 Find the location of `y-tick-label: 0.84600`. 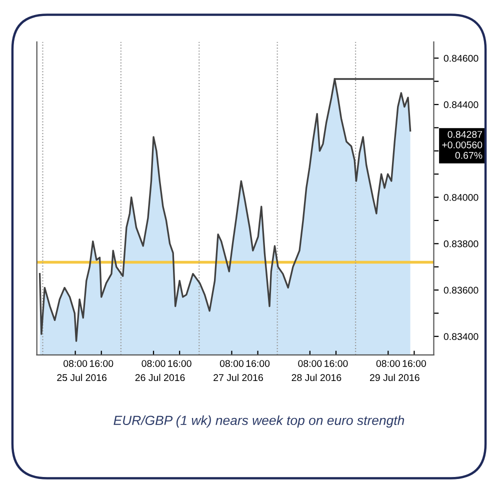

y-tick-label: 0.84600 is located at coordinates (461, 58).